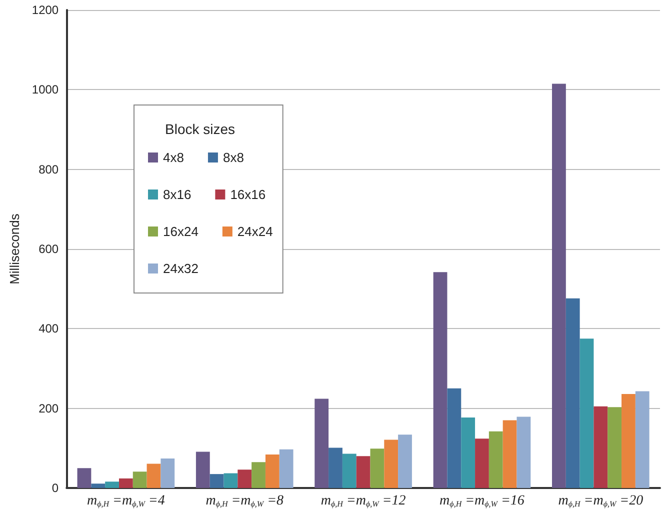  What do you see at coordinates (126, 501) in the screenshot?
I see `x-tick-label: mϕ,H =mϕ,W =4` at bounding box center [126, 501].